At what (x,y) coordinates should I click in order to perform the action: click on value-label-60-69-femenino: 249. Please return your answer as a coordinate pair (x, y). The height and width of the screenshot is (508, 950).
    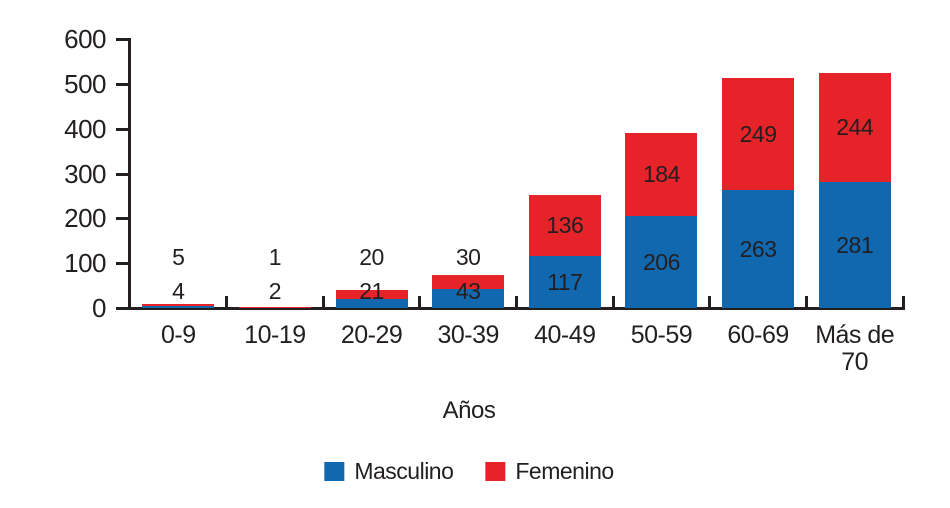
    Looking at the image, I should click on (758, 134).